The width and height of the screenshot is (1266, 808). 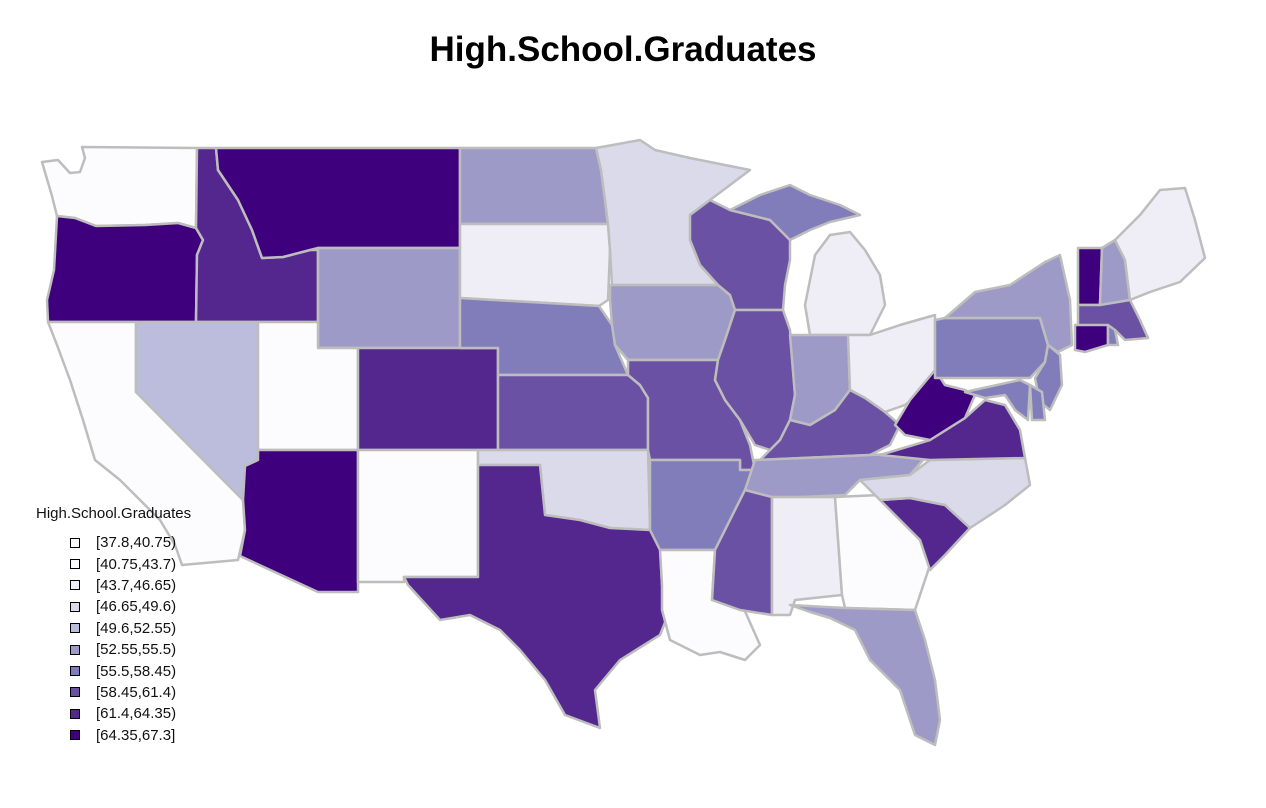 I want to click on state-alabama, so click(x=807, y=556).